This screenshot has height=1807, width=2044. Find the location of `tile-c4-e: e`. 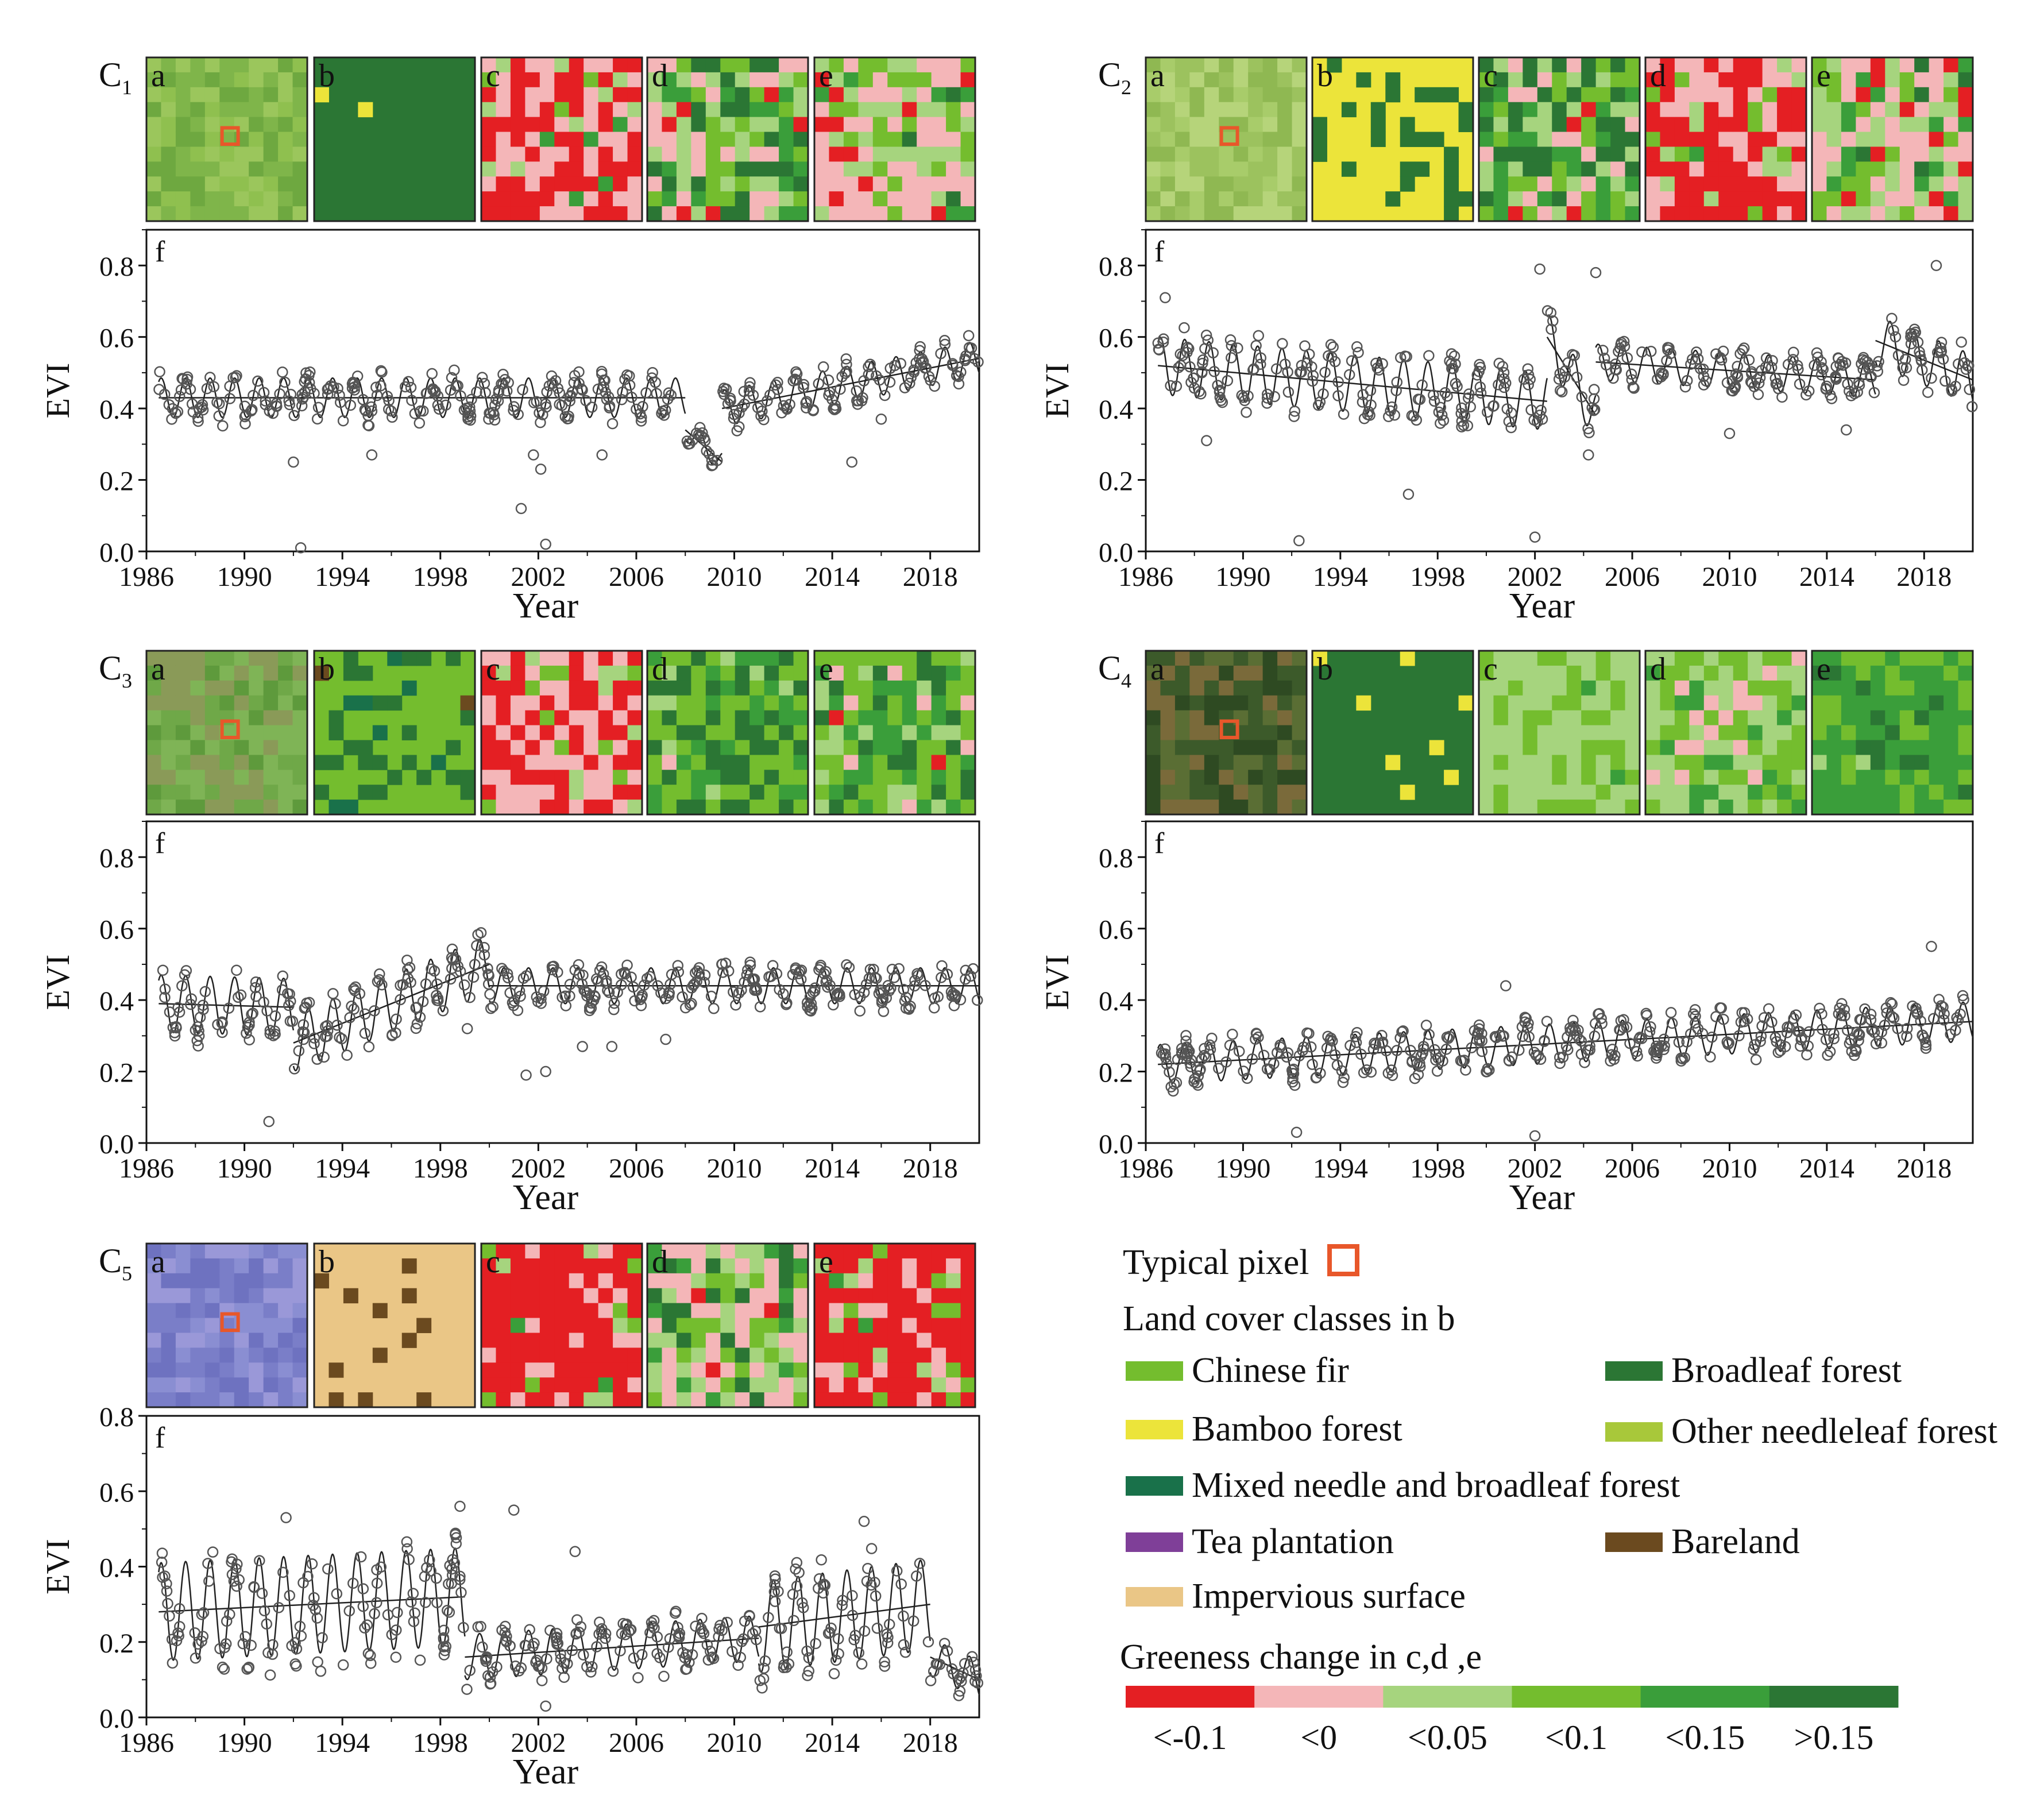

tile-c4-e: e is located at coordinates (1892, 733).